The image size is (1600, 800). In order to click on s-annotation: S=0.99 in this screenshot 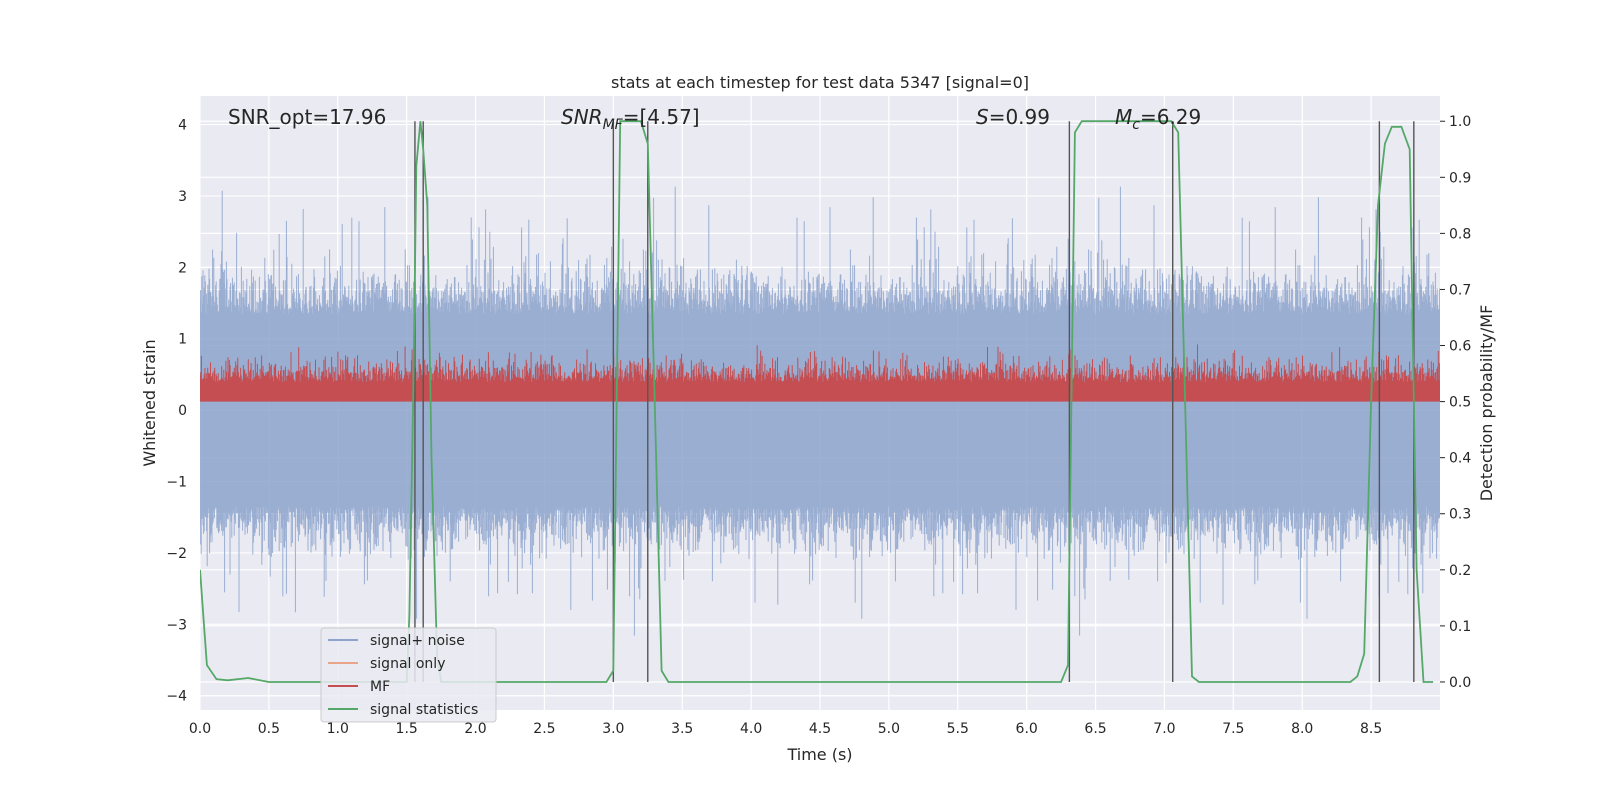, I will do `click(1013, 117)`.